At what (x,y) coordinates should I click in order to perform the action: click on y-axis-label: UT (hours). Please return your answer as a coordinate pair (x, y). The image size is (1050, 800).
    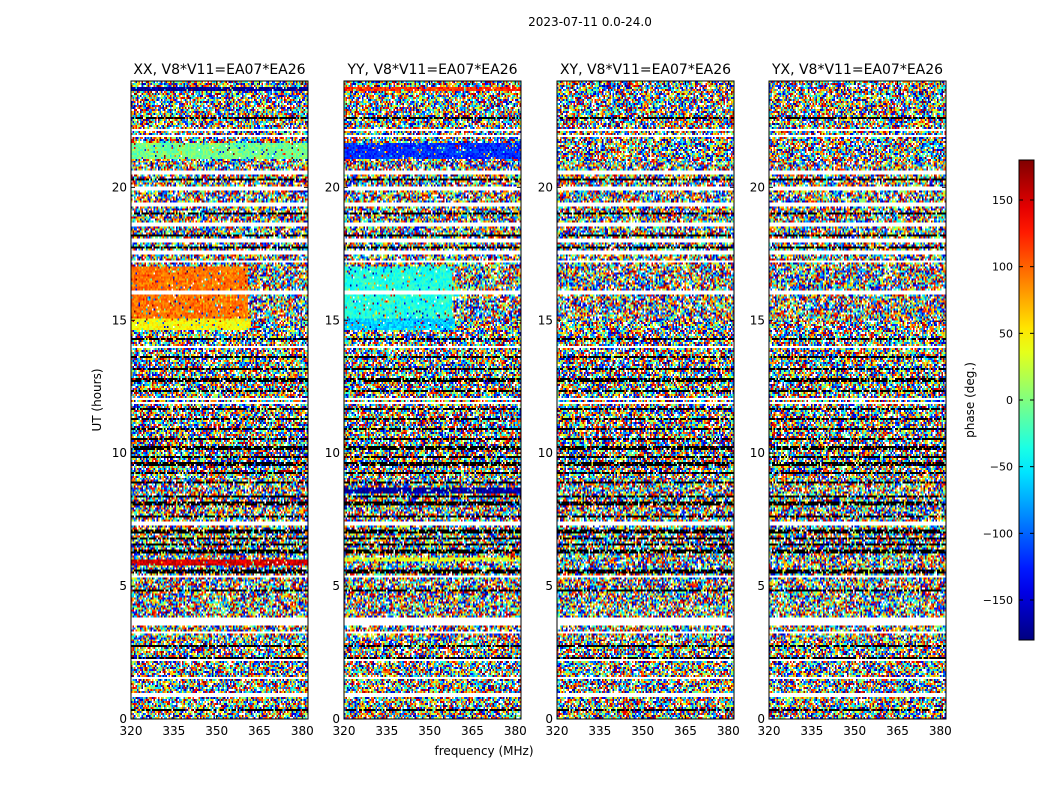
    Looking at the image, I should click on (97, 399).